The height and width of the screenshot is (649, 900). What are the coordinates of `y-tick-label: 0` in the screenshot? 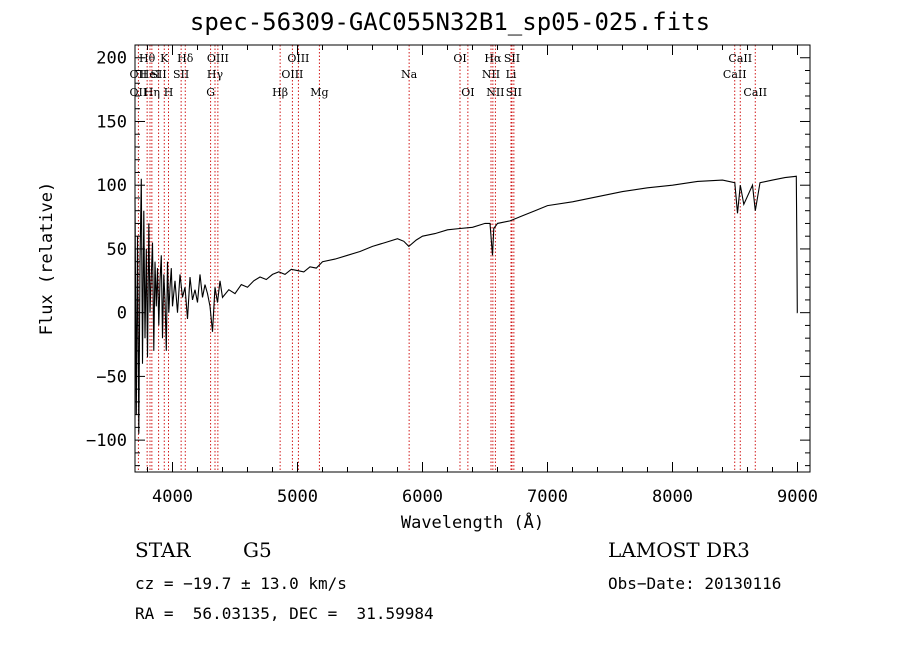 It's located at (122, 314).